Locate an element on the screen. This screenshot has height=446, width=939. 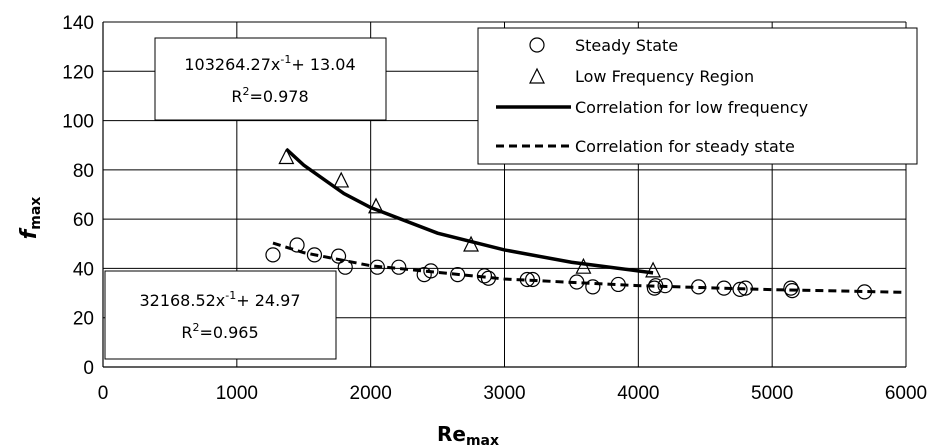
r2-1-val: =0.978 is located at coordinates (278, 96).